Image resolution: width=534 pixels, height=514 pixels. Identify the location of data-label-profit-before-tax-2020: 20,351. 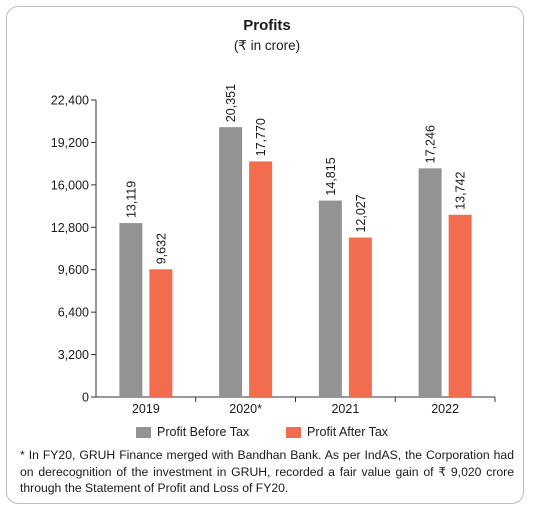
(231, 103).